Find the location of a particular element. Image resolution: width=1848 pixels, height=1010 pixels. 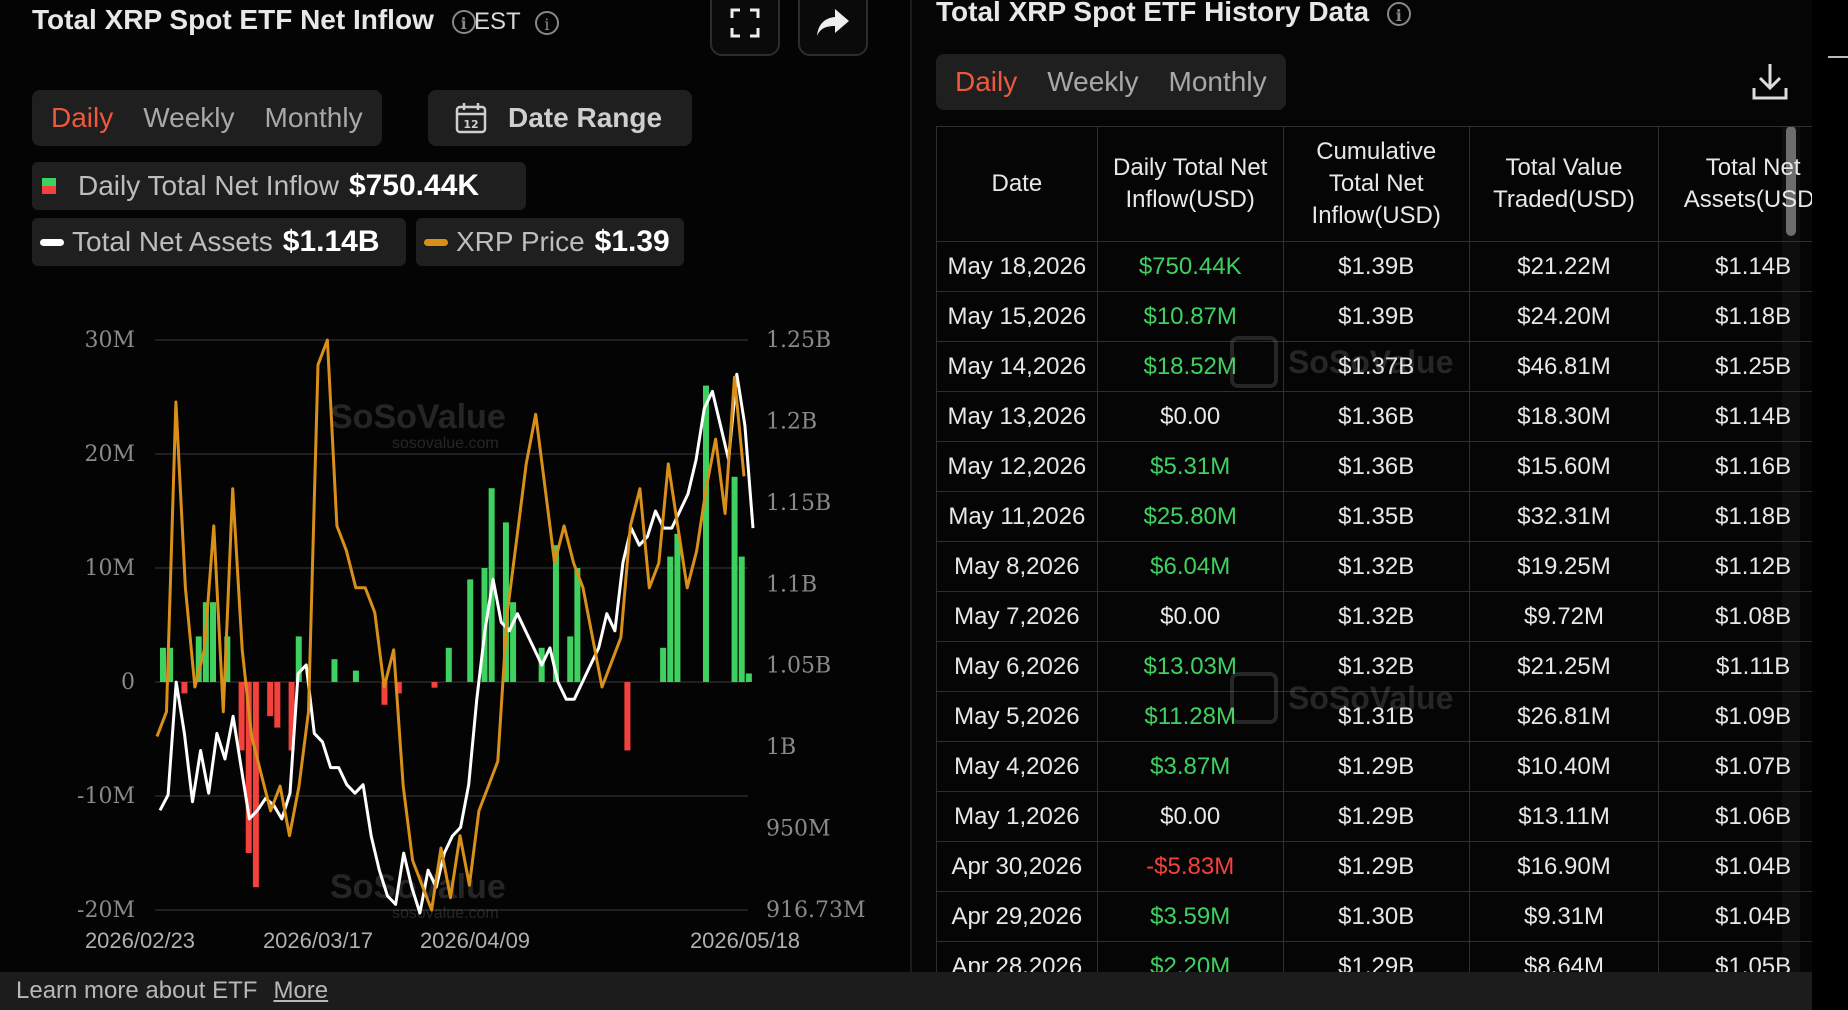

right-axis-tick: 1.1B is located at coordinates (791, 584).